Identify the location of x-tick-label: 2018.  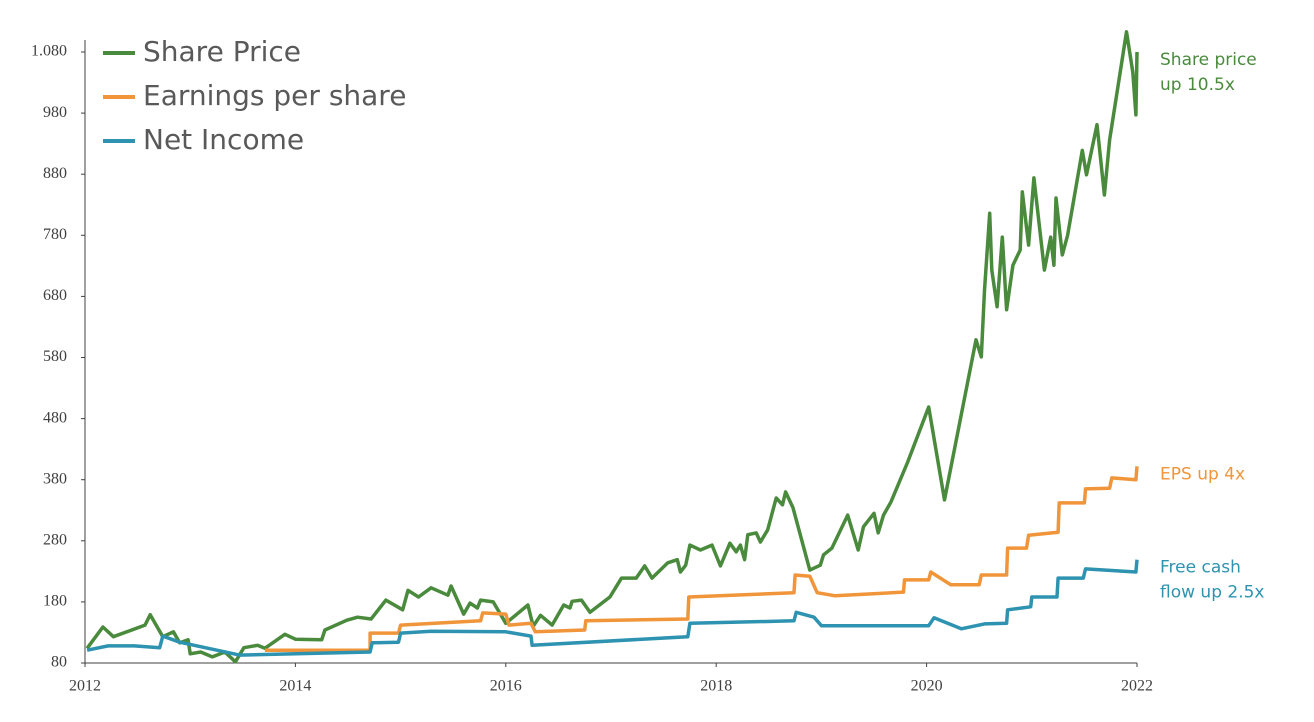
(716, 686).